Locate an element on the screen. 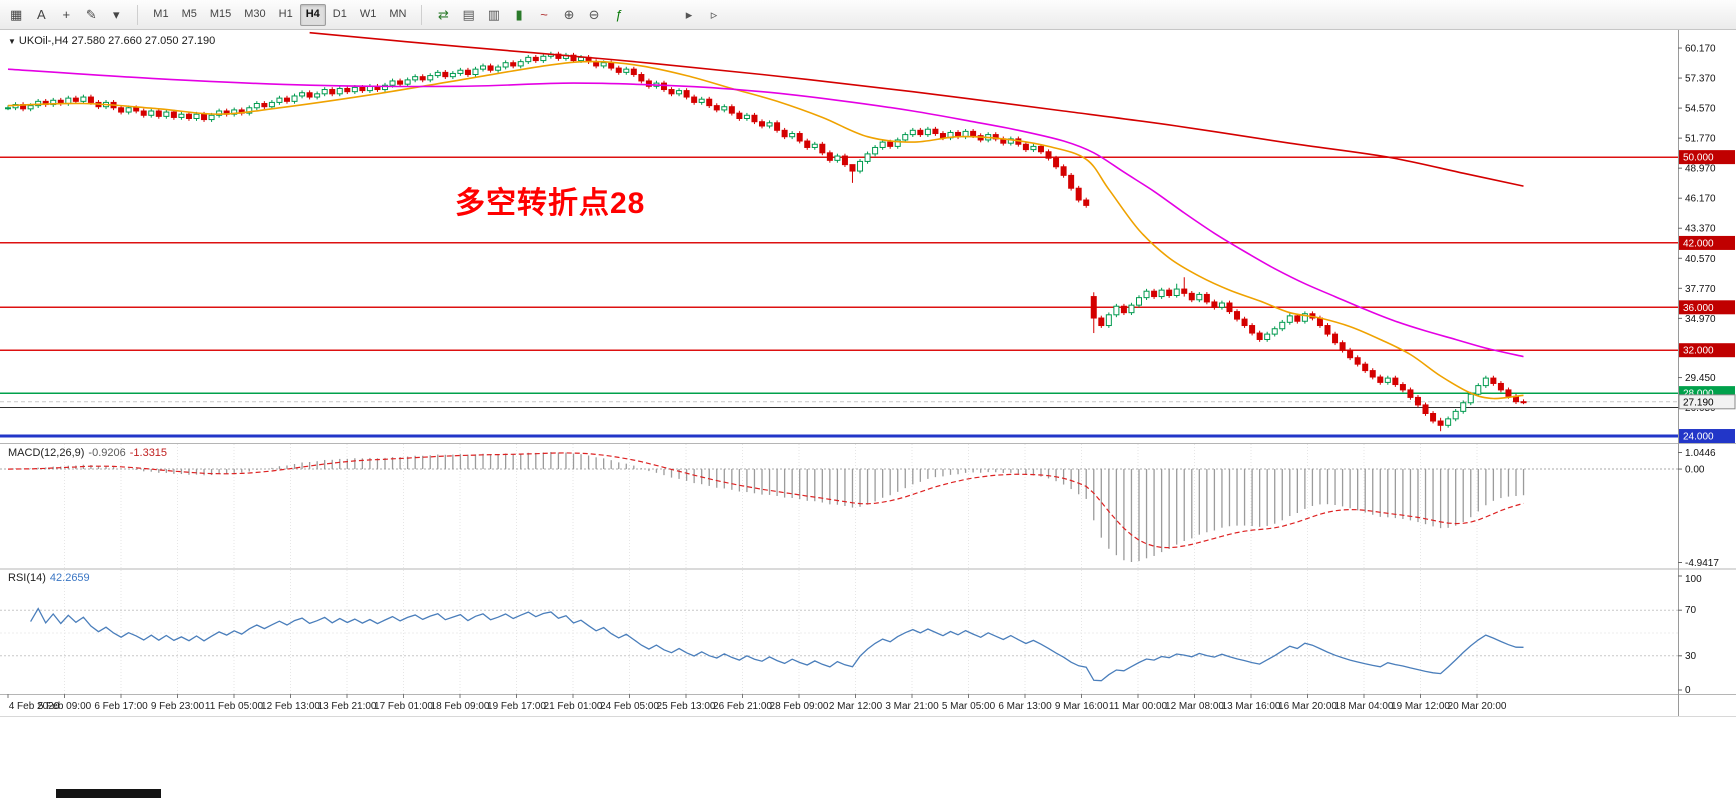 Image resolution: width=1736 pixels, height=798 pixels. line-chart-icon: ~ is located at coordinates (544, 14).